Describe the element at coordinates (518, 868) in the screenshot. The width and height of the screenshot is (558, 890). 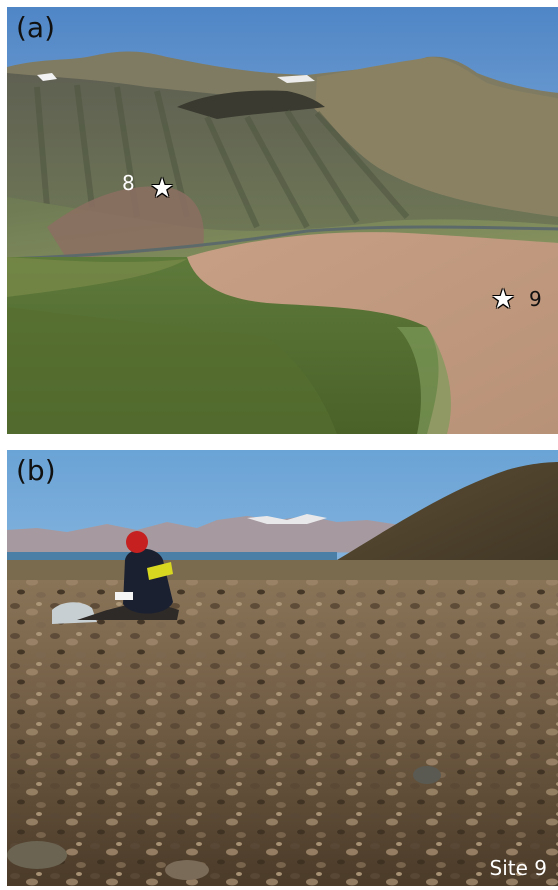
I see `site-caption: Site 9` at that location.